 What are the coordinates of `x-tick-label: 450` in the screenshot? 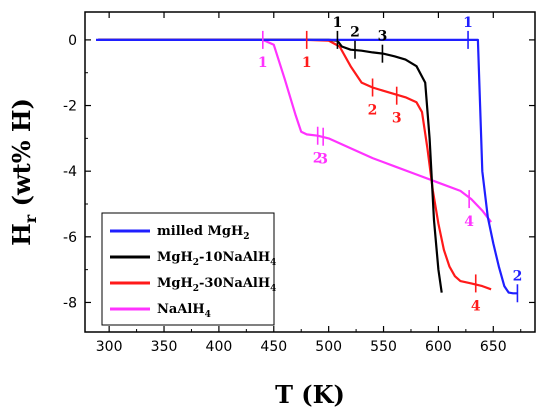 It's located at (273, 347).